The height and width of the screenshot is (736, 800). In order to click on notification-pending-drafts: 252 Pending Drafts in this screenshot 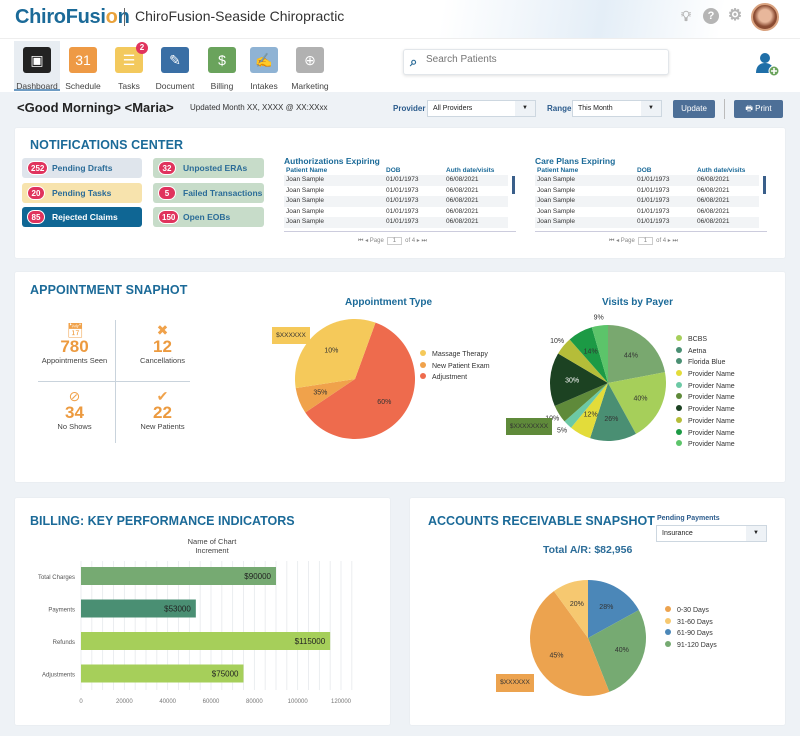, I will do `click(82, 168)`.